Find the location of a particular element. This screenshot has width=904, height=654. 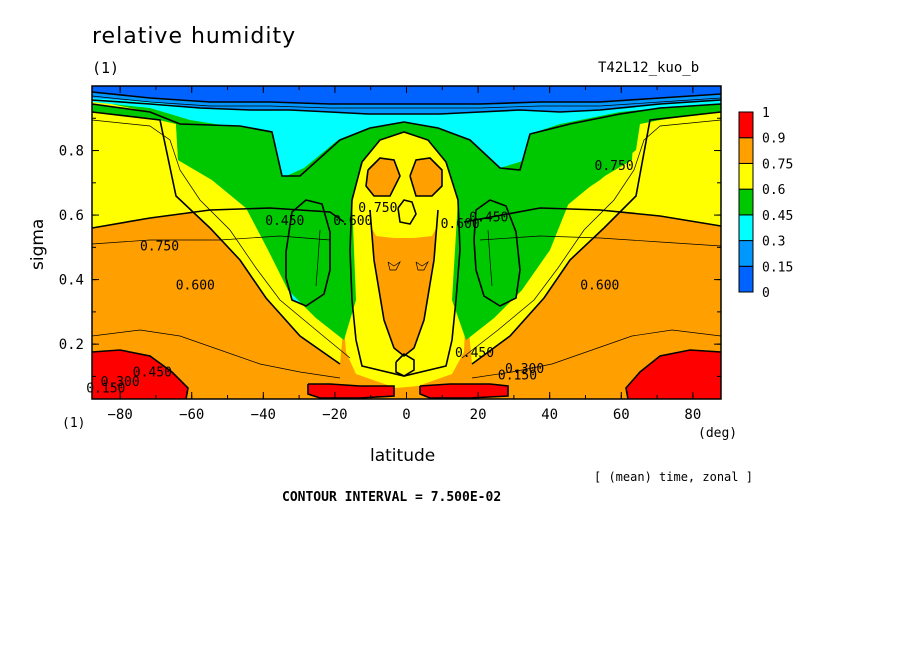

y-tick-label: 0.6 is located at coordinates (71, 216).